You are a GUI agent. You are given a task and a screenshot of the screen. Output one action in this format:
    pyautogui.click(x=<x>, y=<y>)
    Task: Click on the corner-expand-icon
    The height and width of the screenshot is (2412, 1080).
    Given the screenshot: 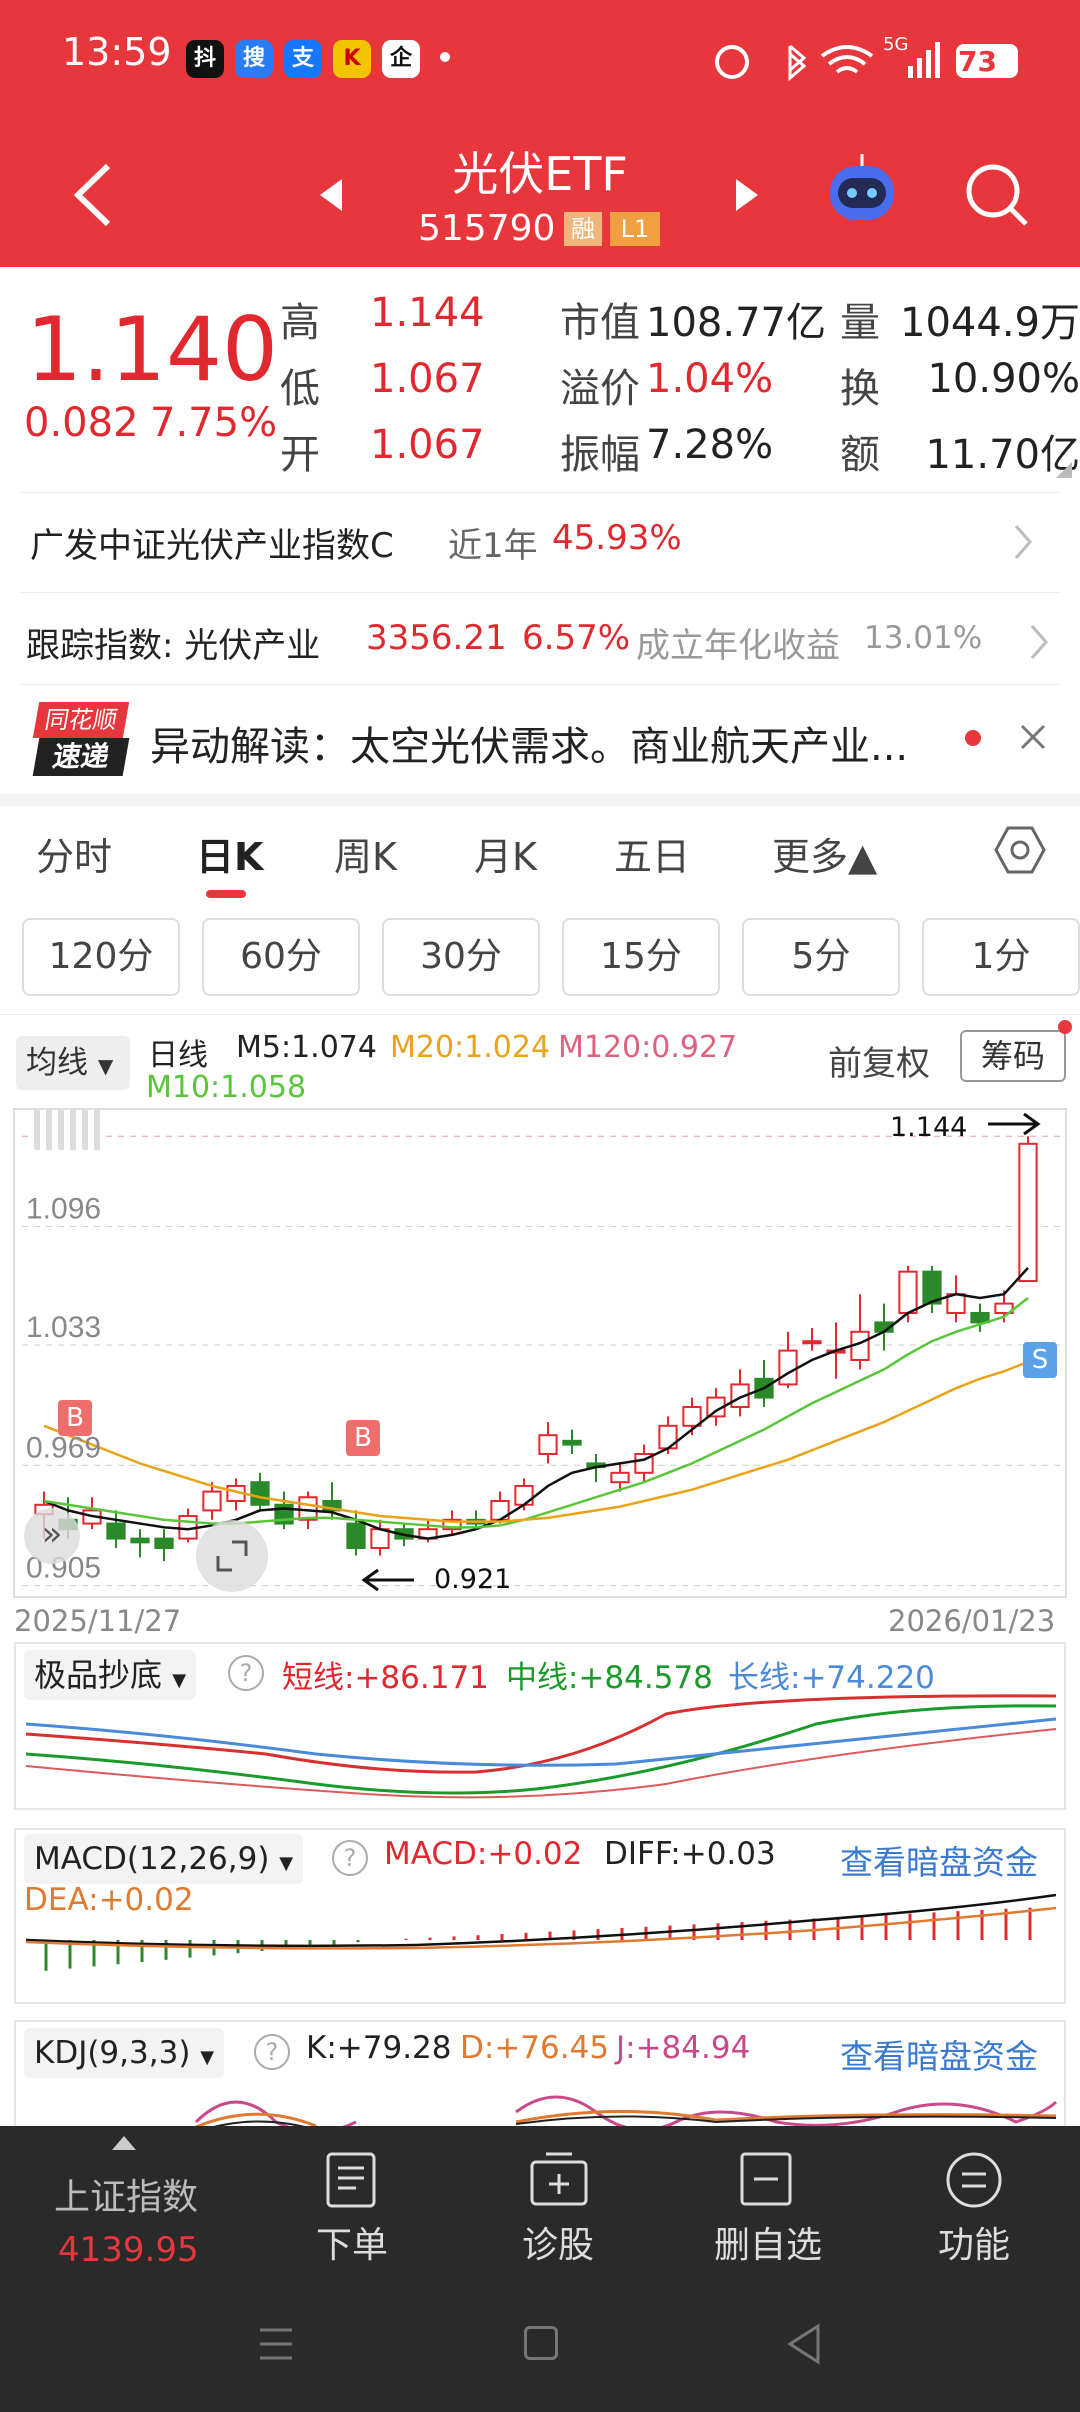 What is the action you would take?
    pyautogui.click(x=1064, y=470)
    